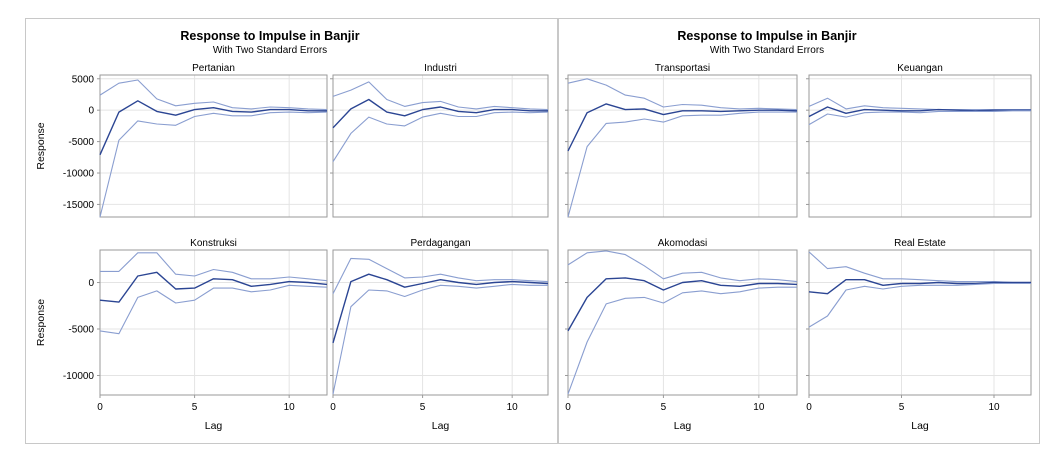  What do you see at coordinates (441, 426) in the screenshot?
I see `x-axis-label-perdagangan: Lag` at bounding box center [441, 426].